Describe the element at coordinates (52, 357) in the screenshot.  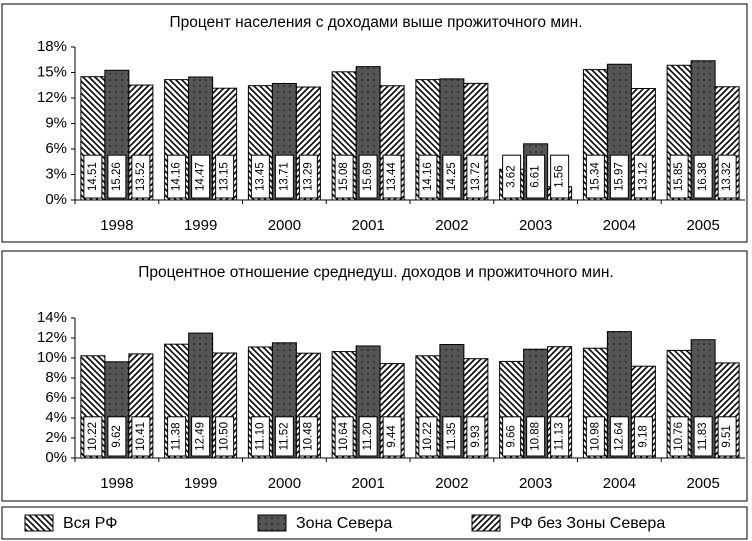
I see `y-tick-label: 10%` at that location.